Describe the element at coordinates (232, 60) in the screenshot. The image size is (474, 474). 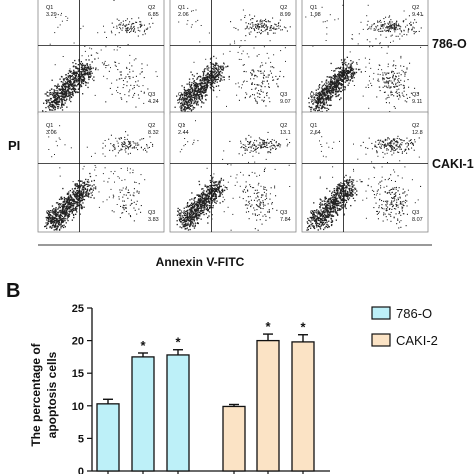
I see `event-dots` at that location.